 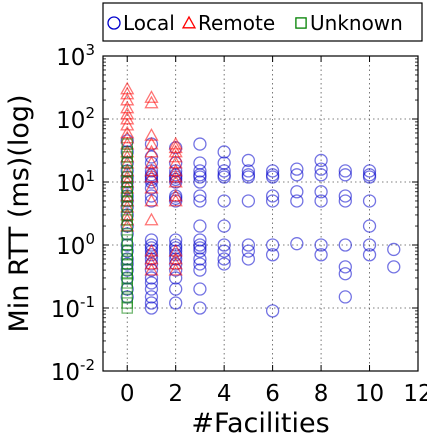 I want to click on x-tick-labels: 0 2 4 6 8 10 12, so click(x=273, y=394).